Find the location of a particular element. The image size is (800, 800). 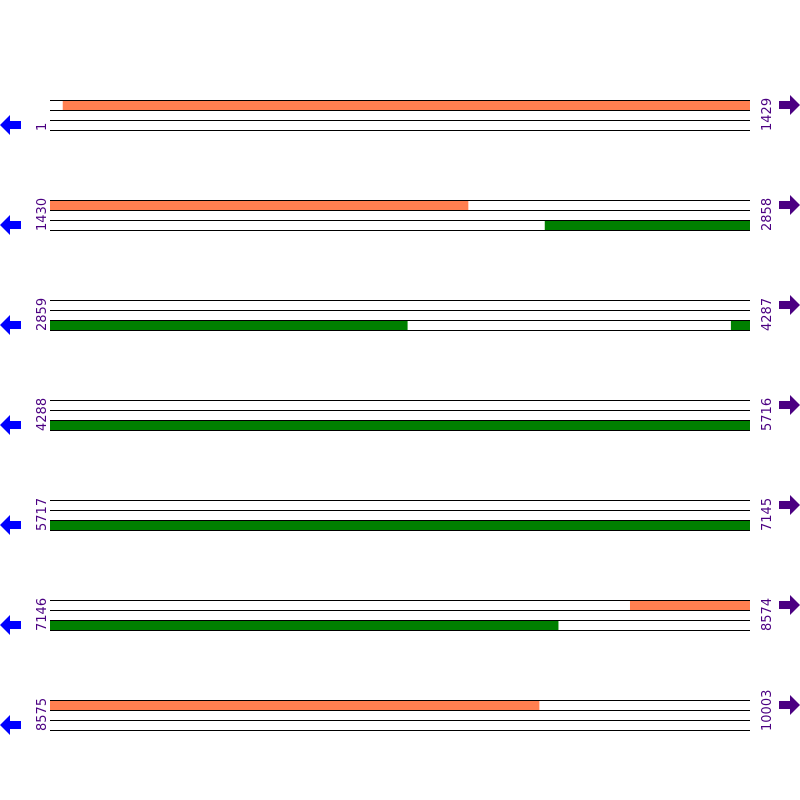

row-end-label: 2858 is located at coordinates (767, 214).